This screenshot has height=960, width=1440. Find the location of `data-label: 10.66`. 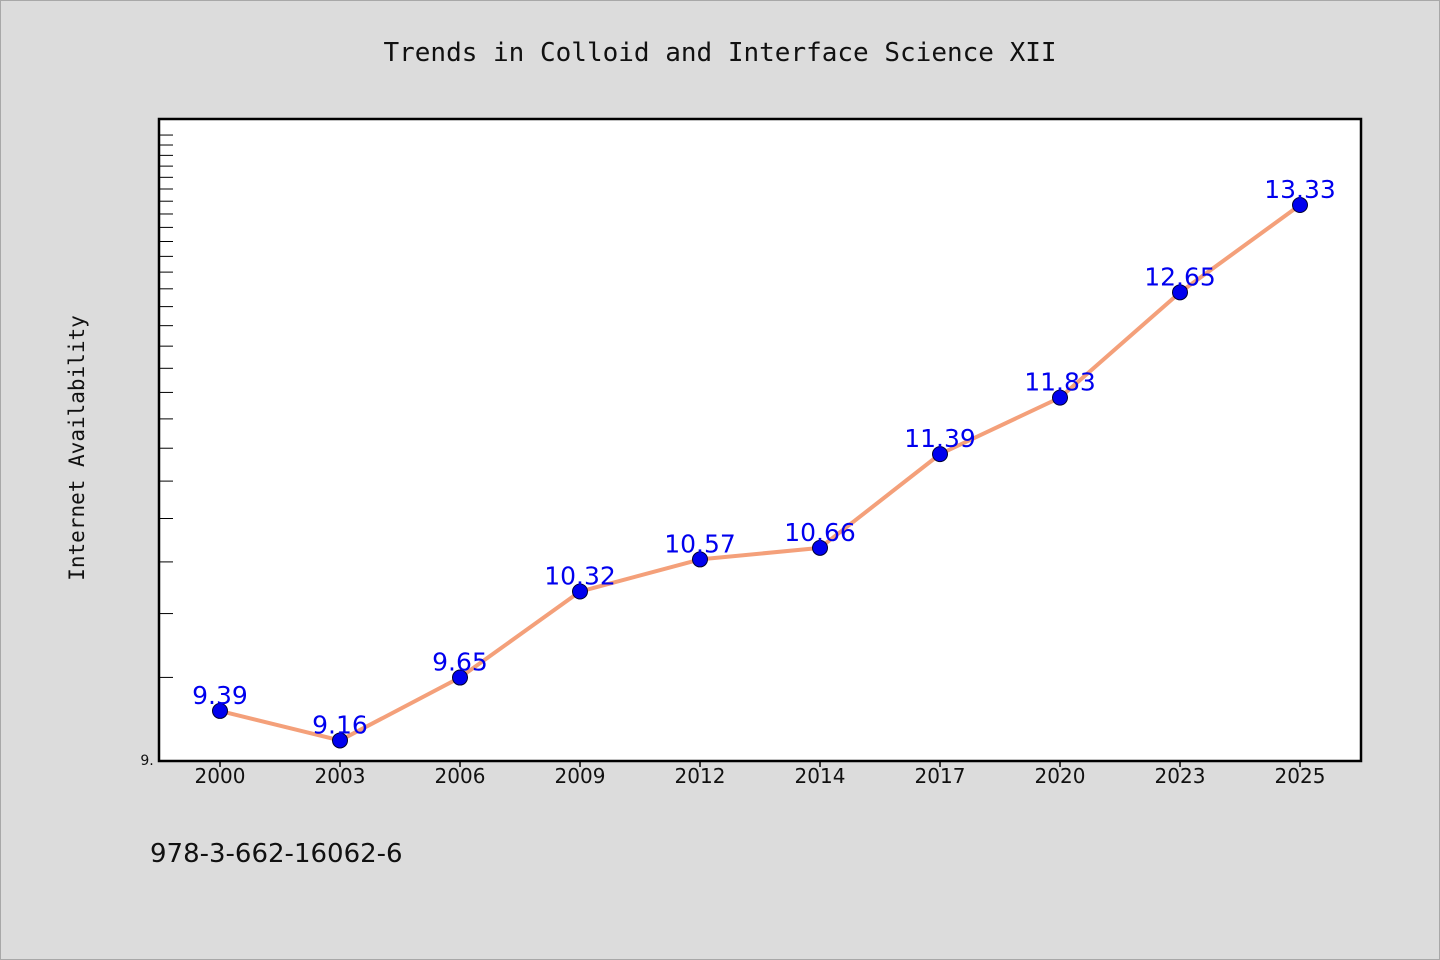

data-label: 10.66 is located at coordinates (820, 532).